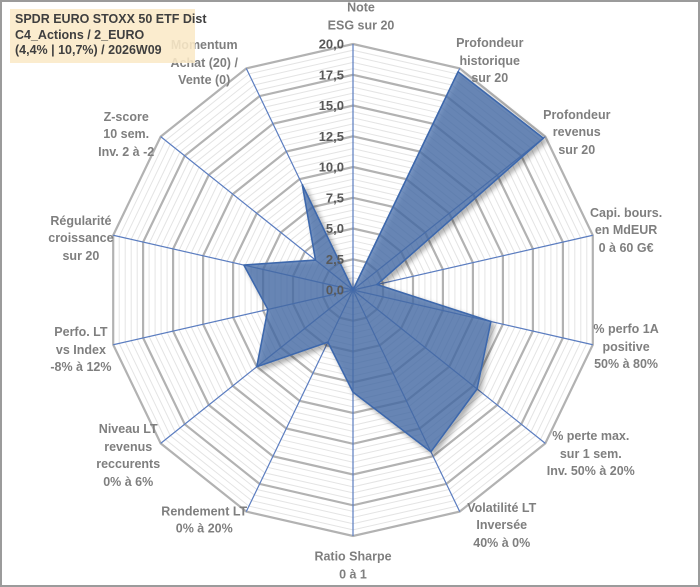 The image size is (700, 587). What do you see at coordinates (88, 50) in the screenshot?
I see `etf-perf-week: (4,4% | 10,7%) / 2026W09` at bounding box center [88, 50].